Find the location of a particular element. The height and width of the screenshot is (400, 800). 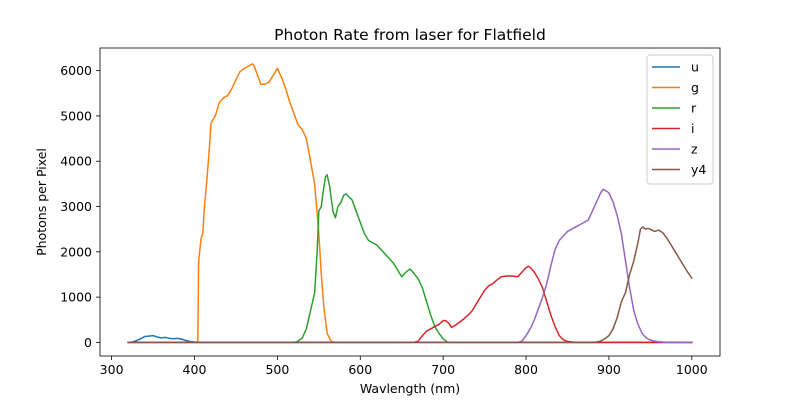

legend-label-g: g is located at coordinates (695, 87).